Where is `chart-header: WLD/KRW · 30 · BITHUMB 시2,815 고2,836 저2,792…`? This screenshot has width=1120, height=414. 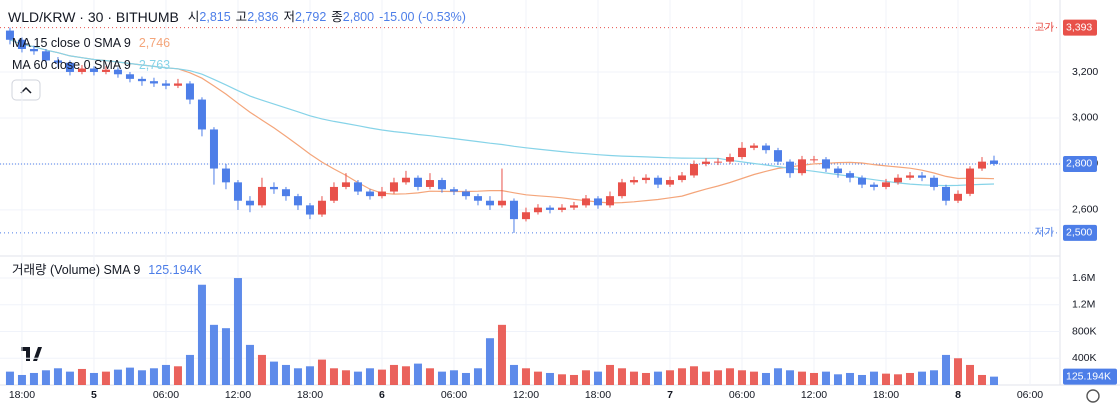
chart-header: WLD/KRW · 30 · BITHUMB 시2,815 고2,836 저2,792… is located at coordinates (237, 17).